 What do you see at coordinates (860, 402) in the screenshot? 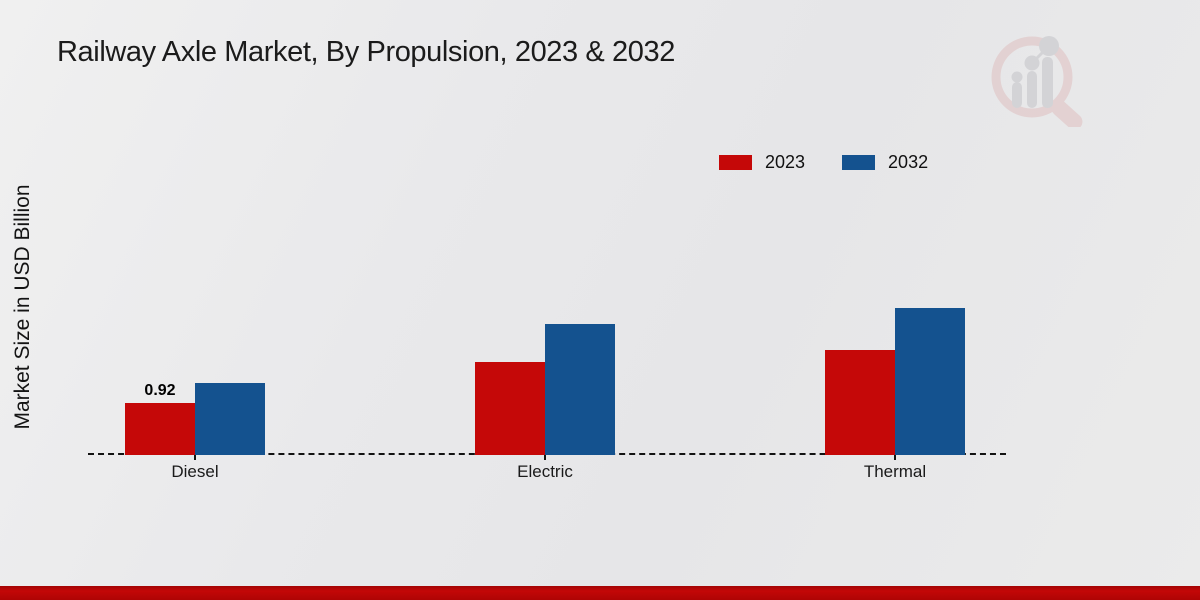
I see `bar-thermal-2023` at bounding box center [860, 402].